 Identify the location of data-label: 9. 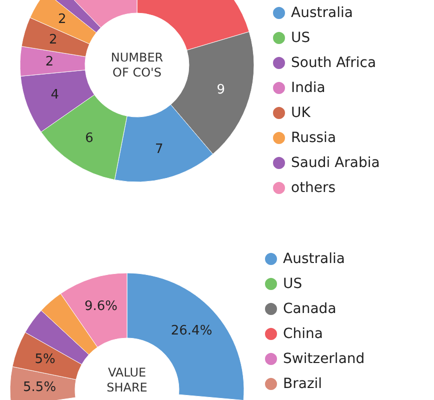
(221, 90).